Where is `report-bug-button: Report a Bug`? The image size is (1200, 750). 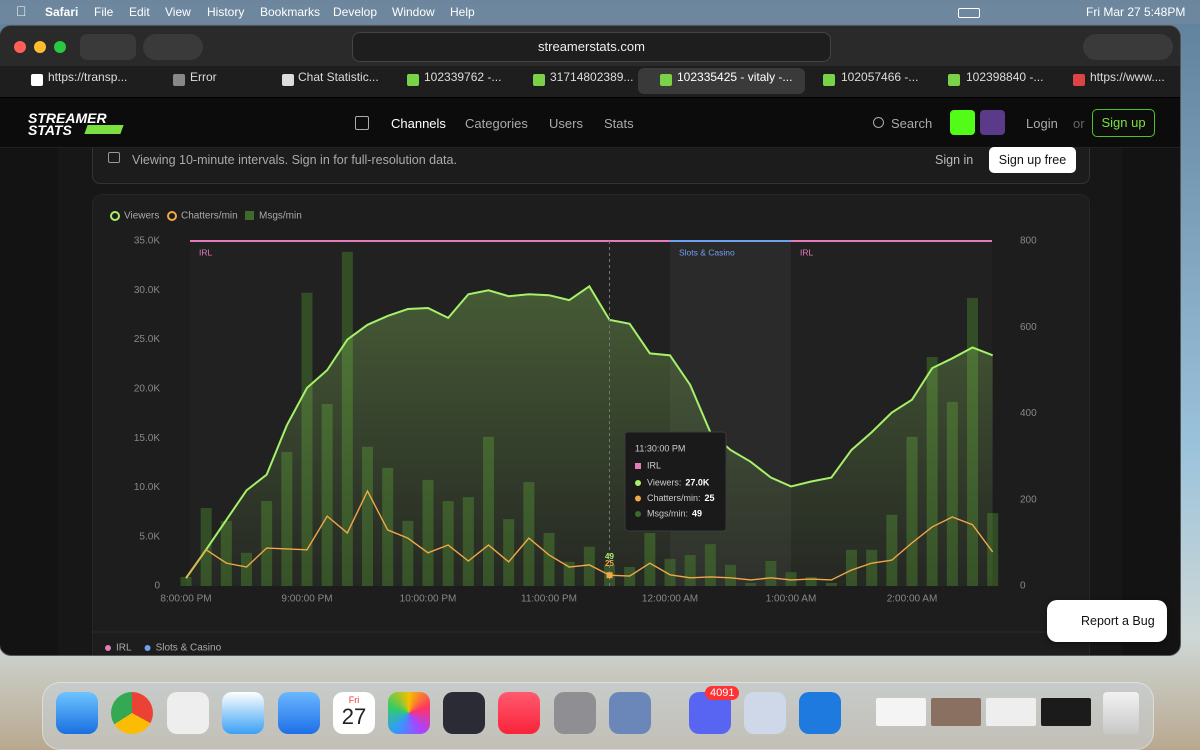
report-bug-button: Report a Bug is located at coordinates (1107, 621).